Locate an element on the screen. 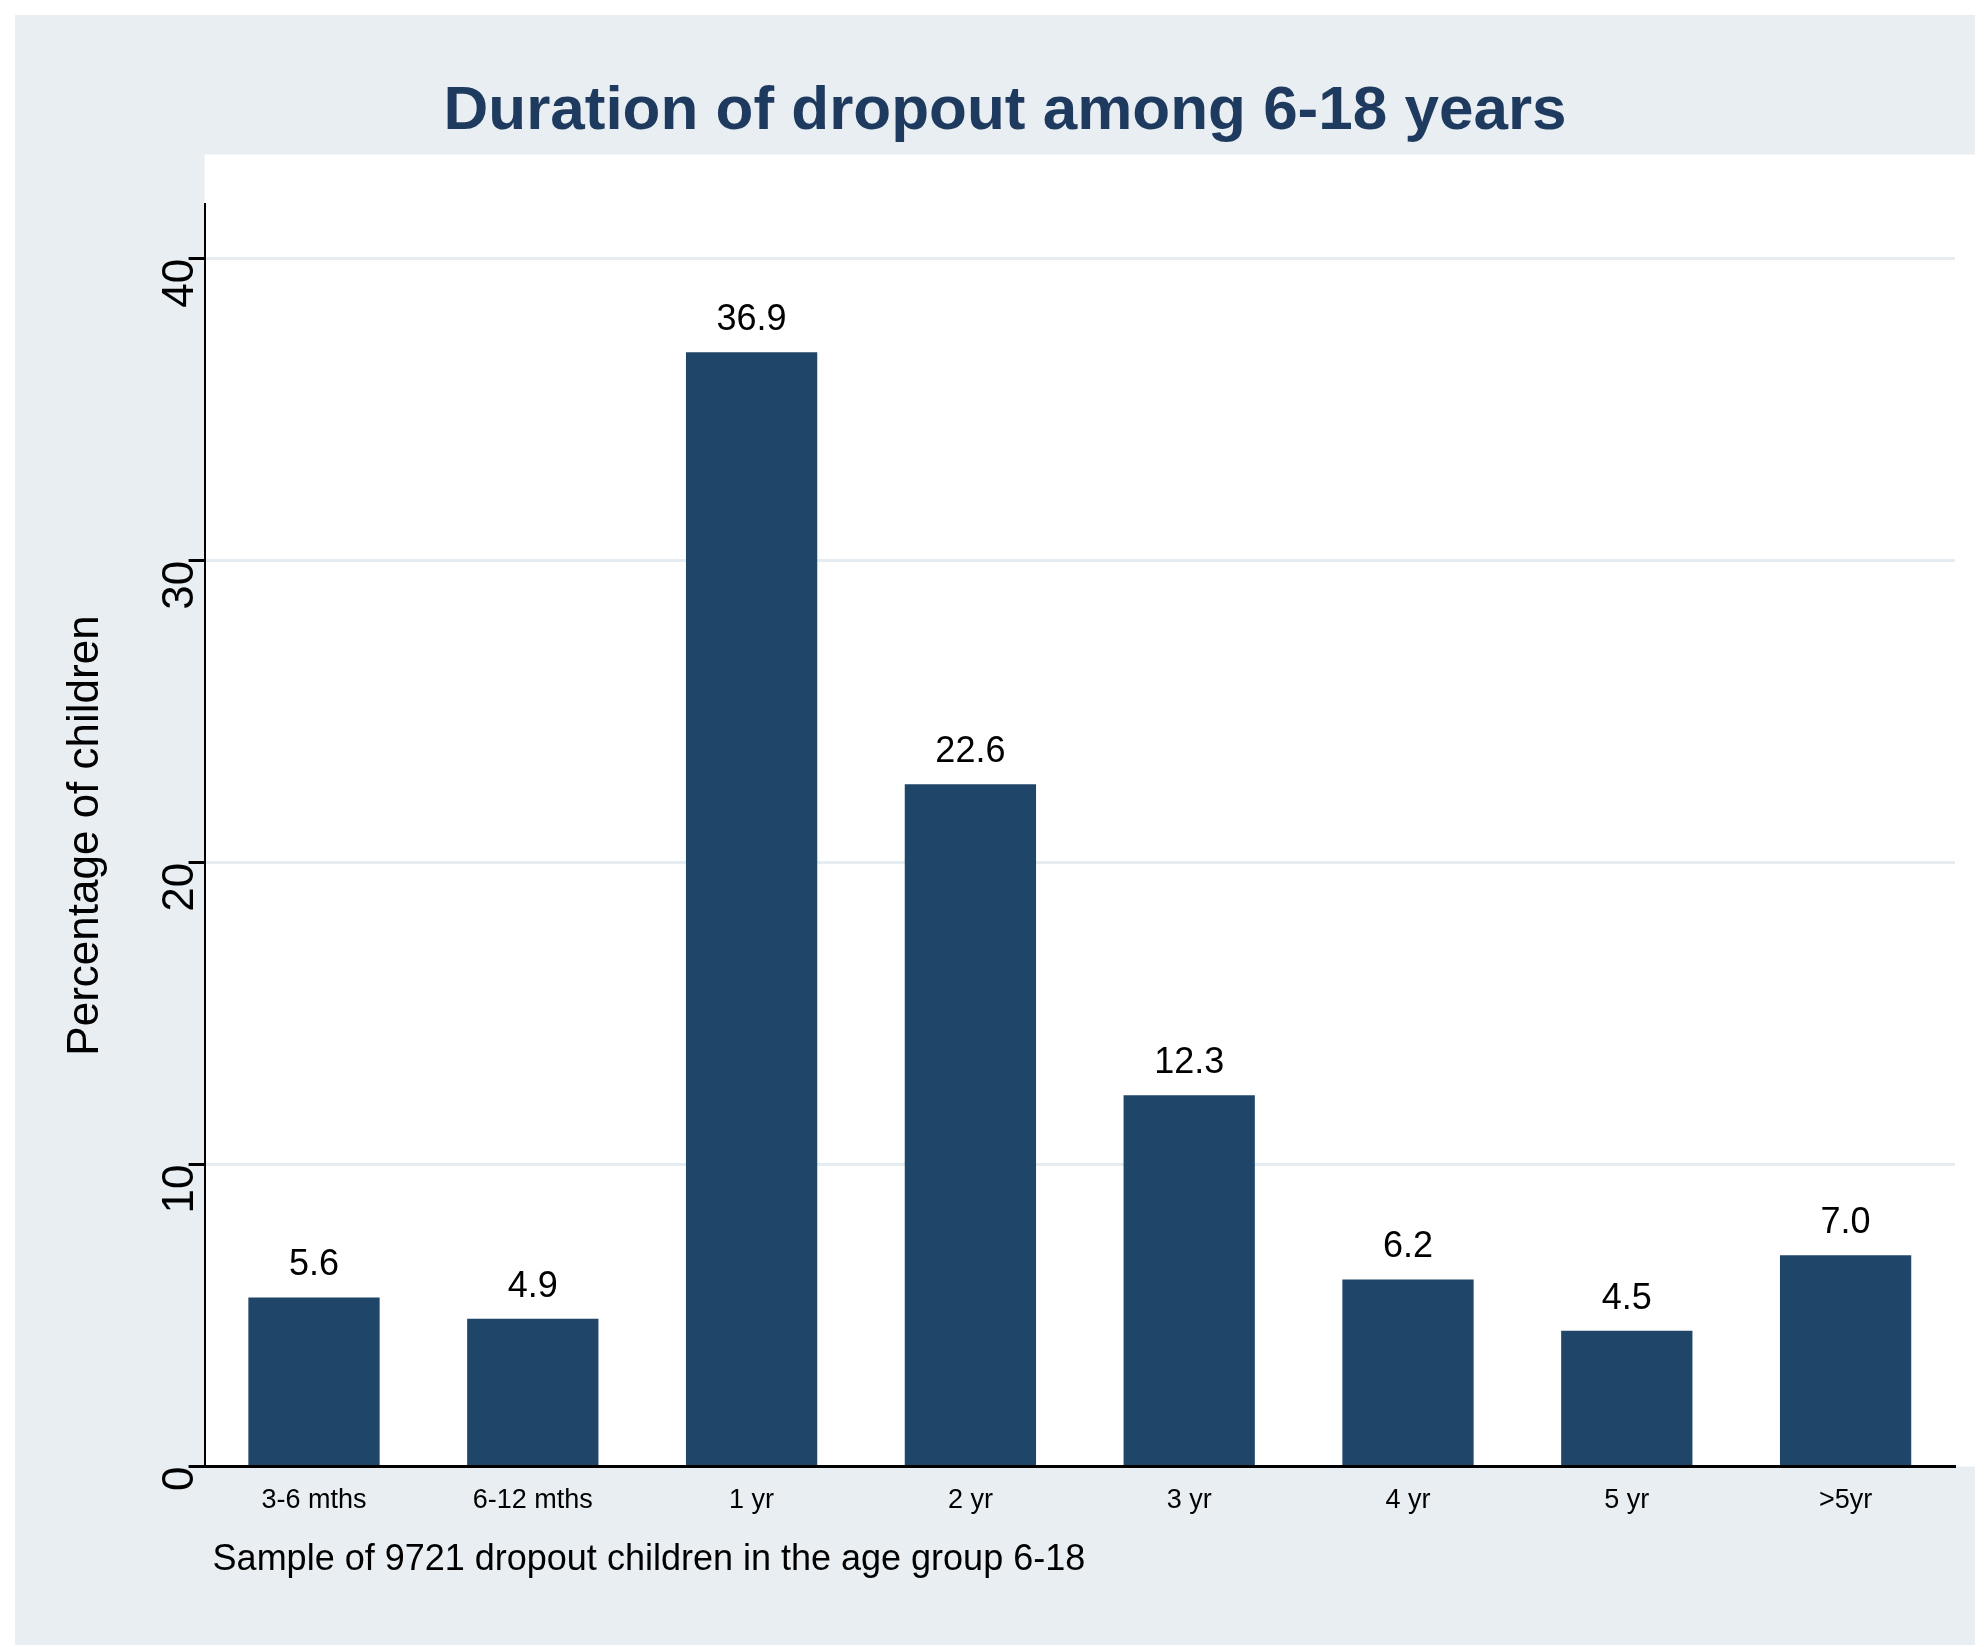  x-tick-label: >5yr is located at coordinates (1845, 1499).